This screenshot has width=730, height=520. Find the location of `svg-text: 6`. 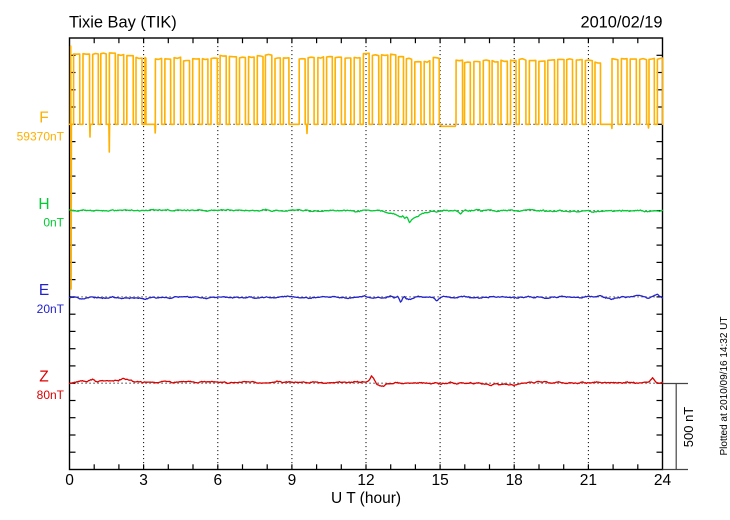

svg-text: 6 is located at coordinates (217, 480).